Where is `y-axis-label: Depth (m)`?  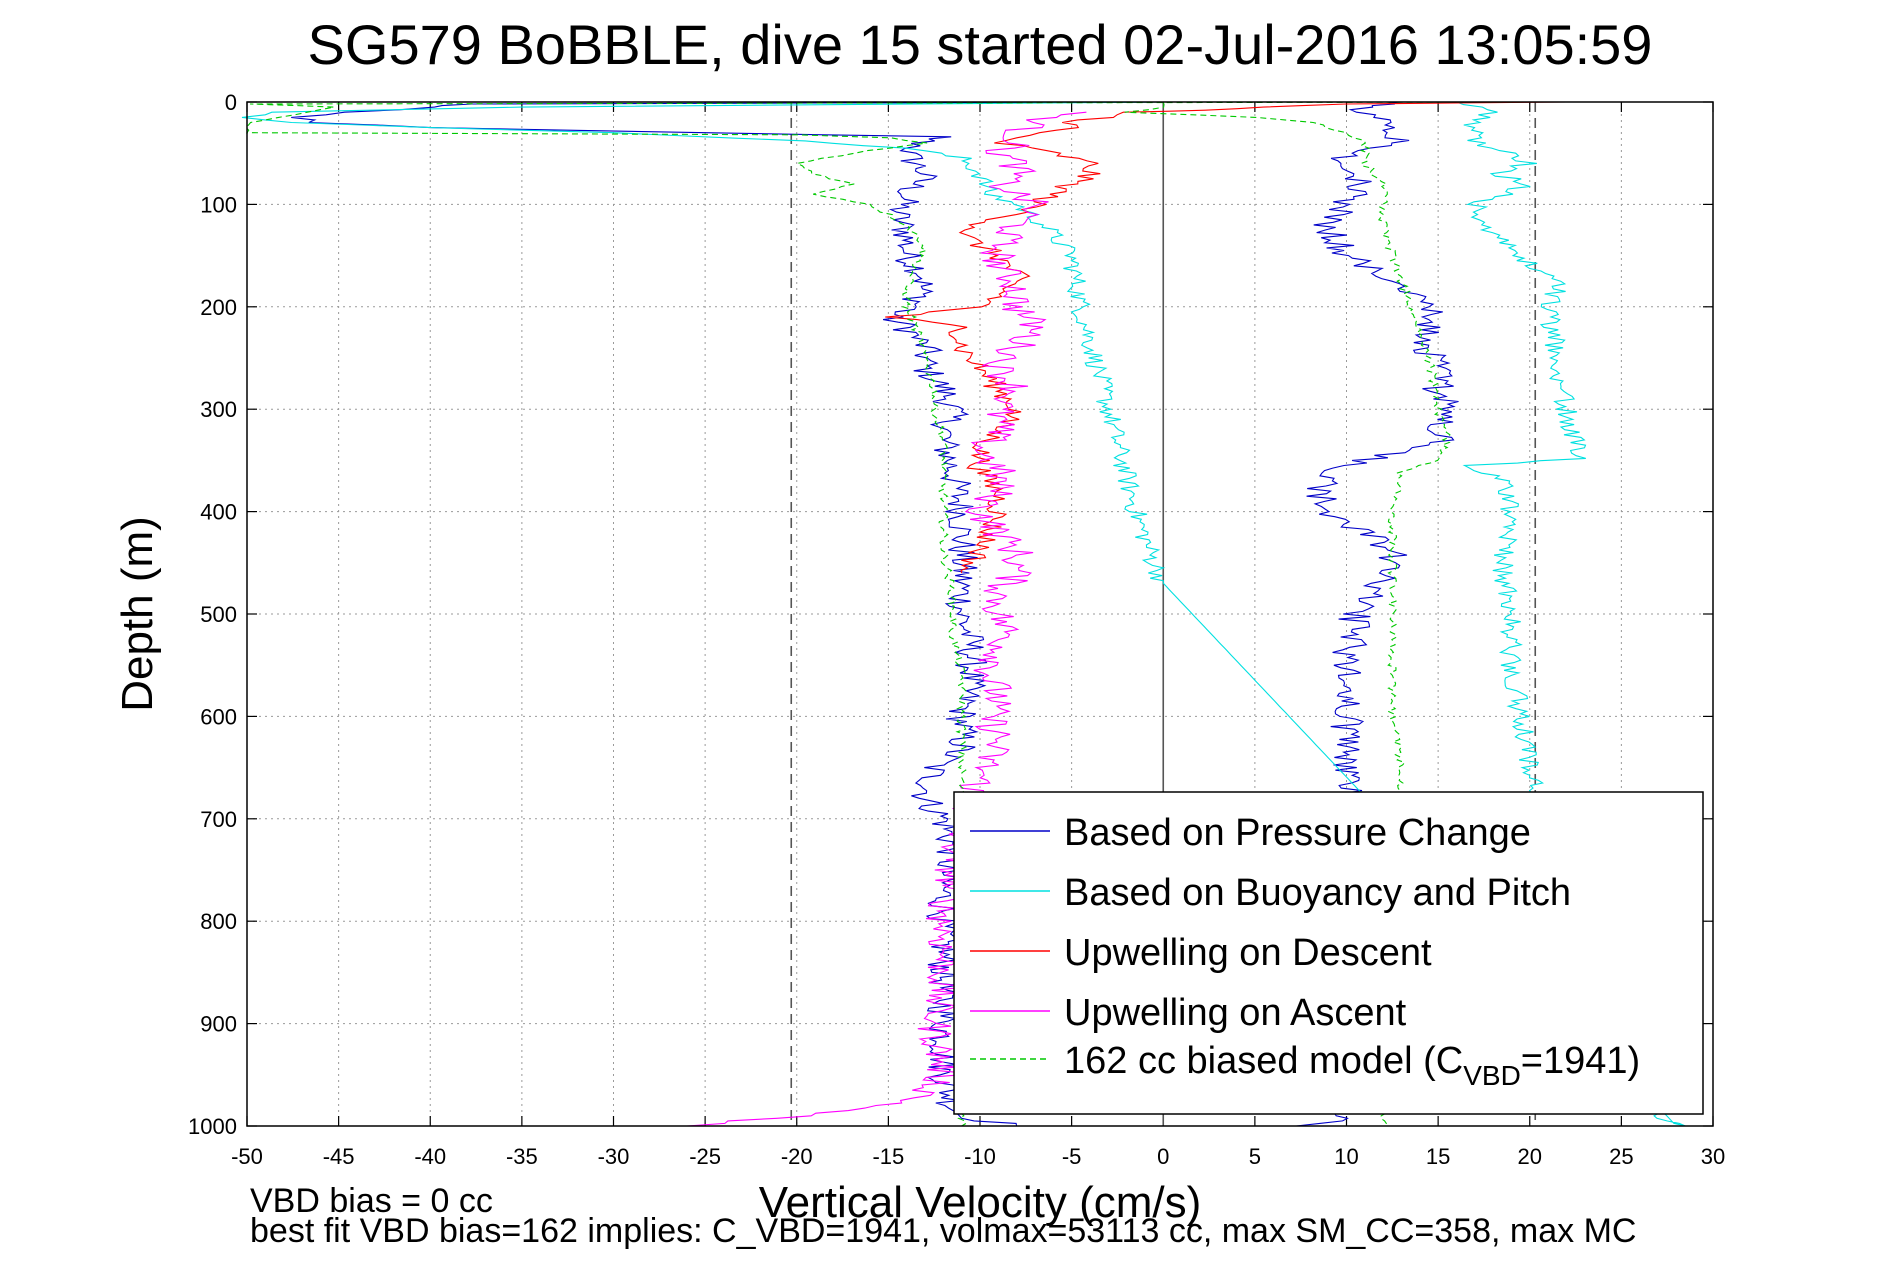
y-axis-label: Depth (m) is located at coordinates (137, 614).